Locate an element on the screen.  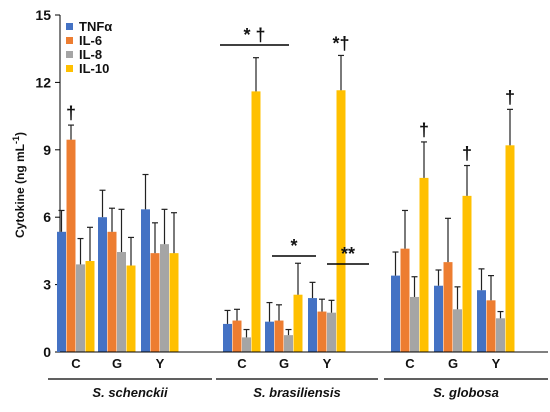
group-label: S. schenckii is located at coordinates (130, 392).